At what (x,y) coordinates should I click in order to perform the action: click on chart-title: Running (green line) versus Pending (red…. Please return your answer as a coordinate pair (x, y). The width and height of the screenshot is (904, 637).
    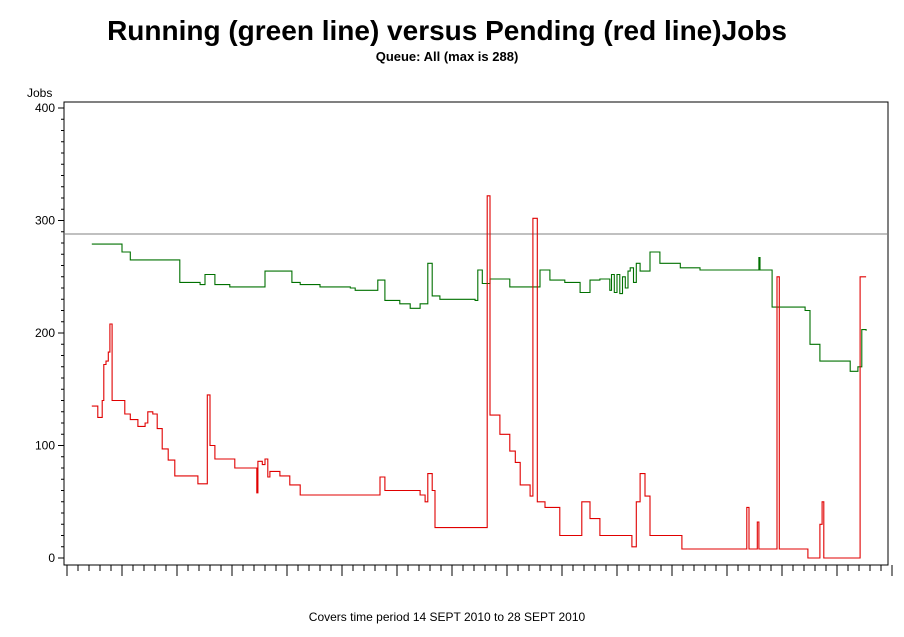
    Looking at the image, I should click on (447, 30).